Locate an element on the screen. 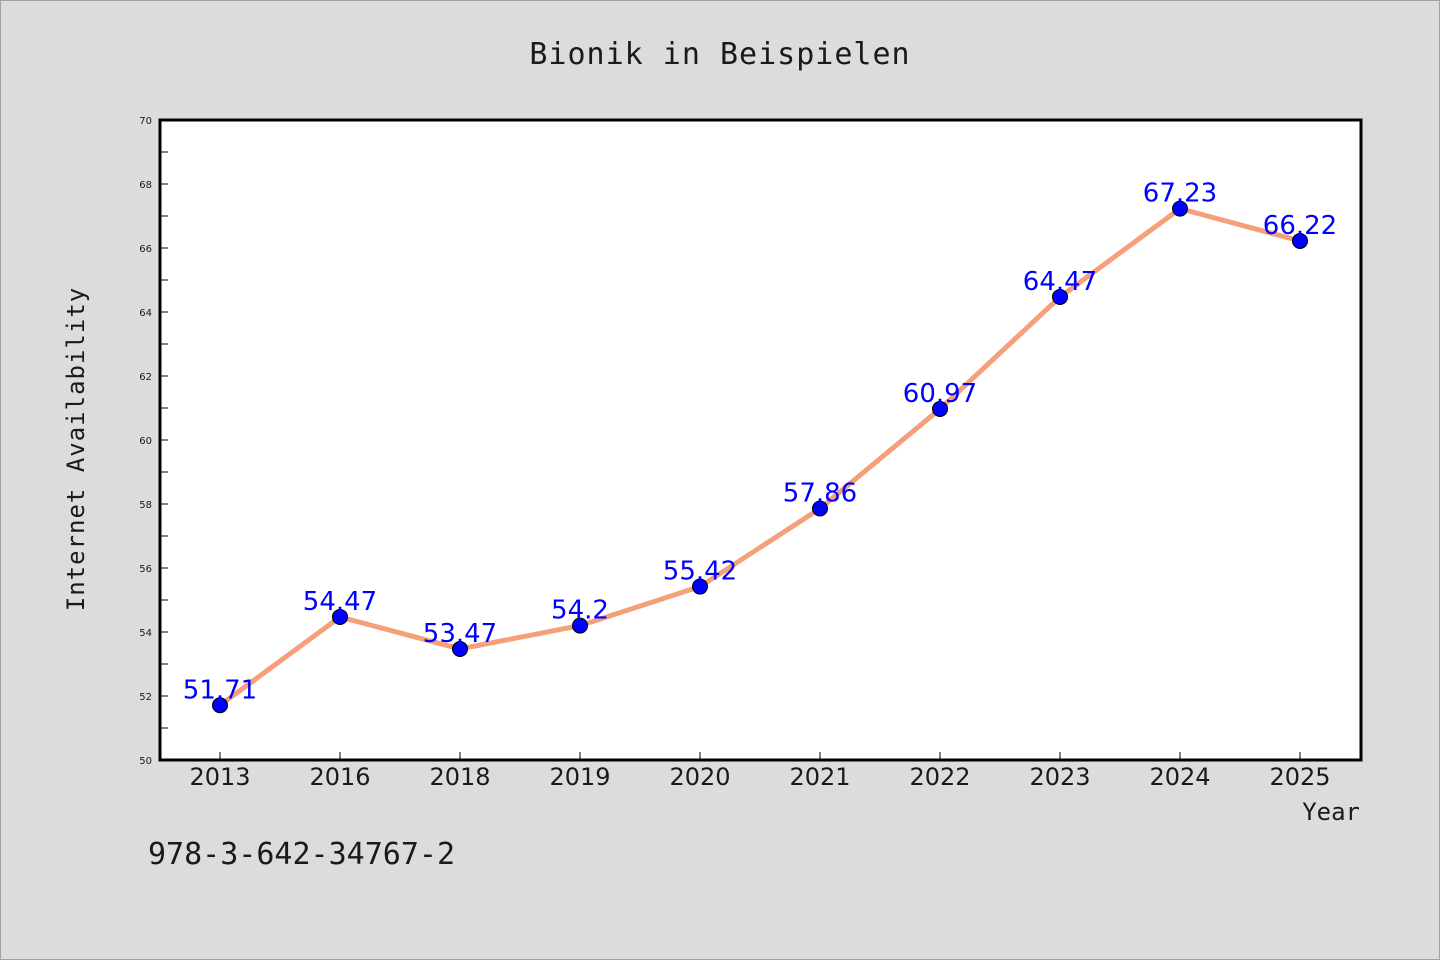  y-tick-label: 56 is located at coordinates (145, 569).